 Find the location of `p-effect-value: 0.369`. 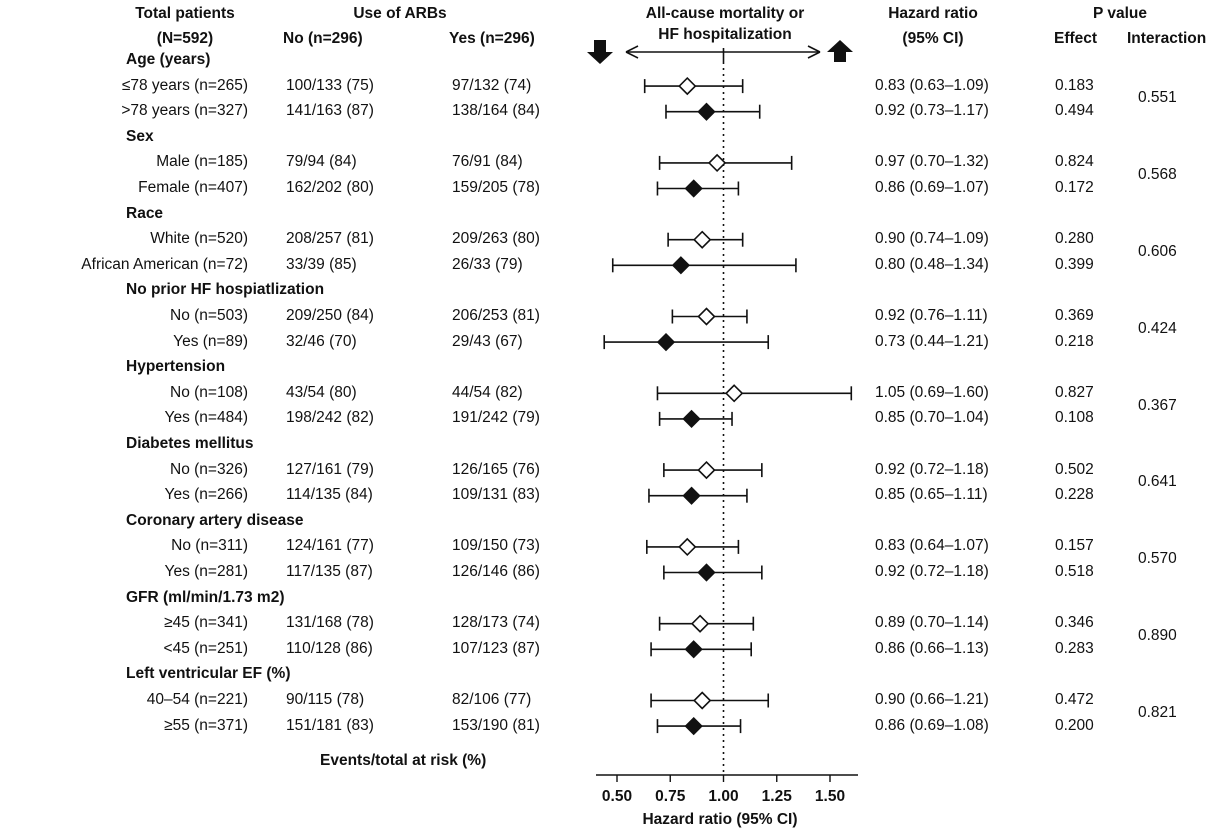

p-effect-value: 0.369 is located at coordinates (1074, 315).